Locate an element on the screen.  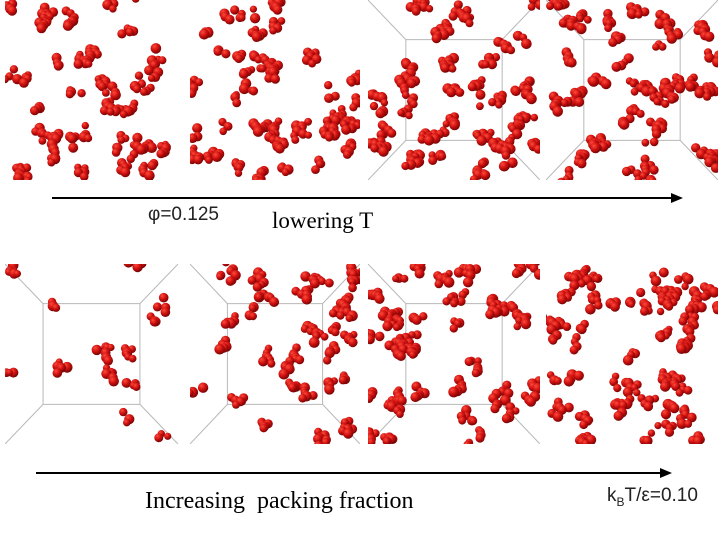
bottom-direction-arrow is located at coordinates (354, 473).